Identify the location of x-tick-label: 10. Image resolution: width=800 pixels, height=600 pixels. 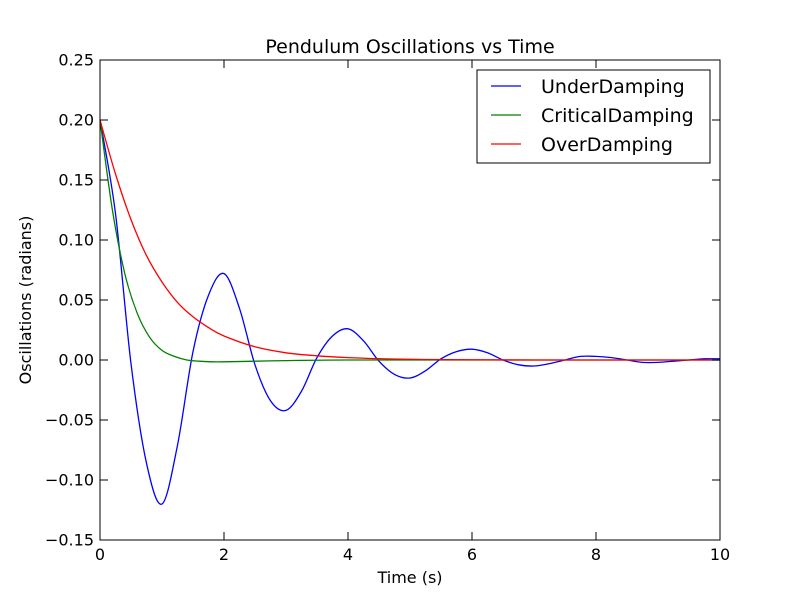
(720, 554).